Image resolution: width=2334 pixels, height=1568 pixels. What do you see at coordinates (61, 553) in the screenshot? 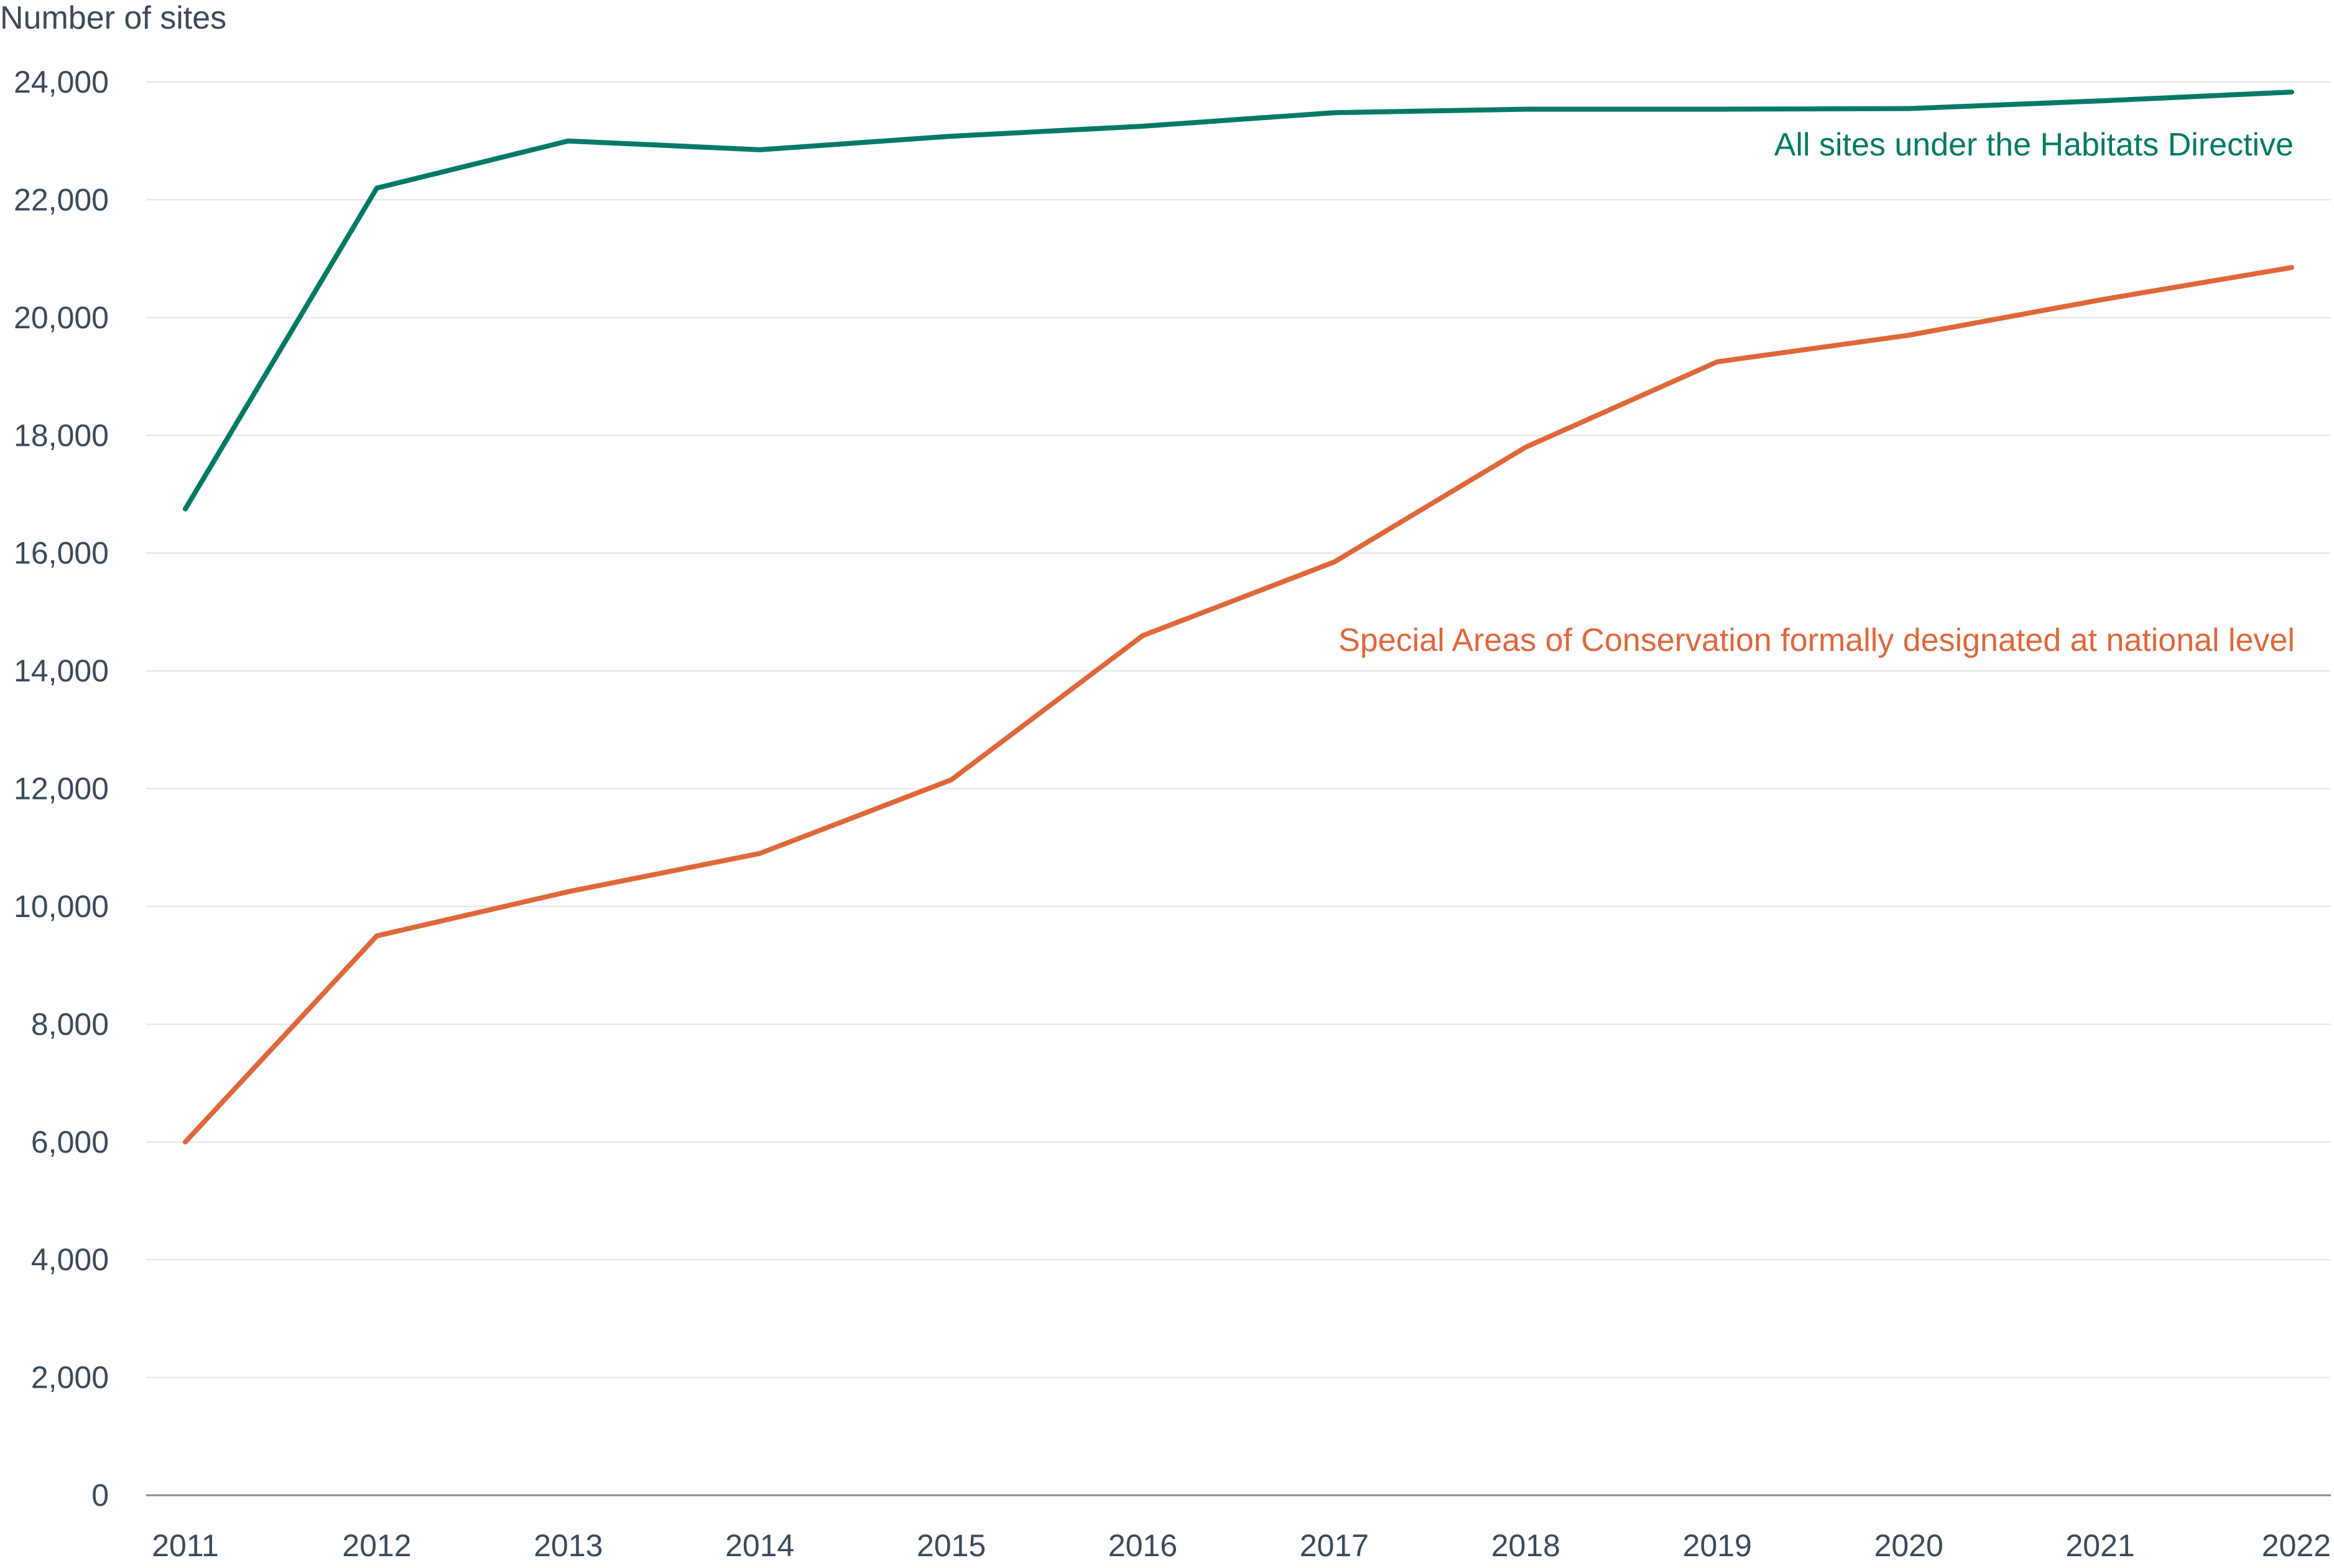
I see `y-tick-label: 16,000` at bounding box center [61, 553].